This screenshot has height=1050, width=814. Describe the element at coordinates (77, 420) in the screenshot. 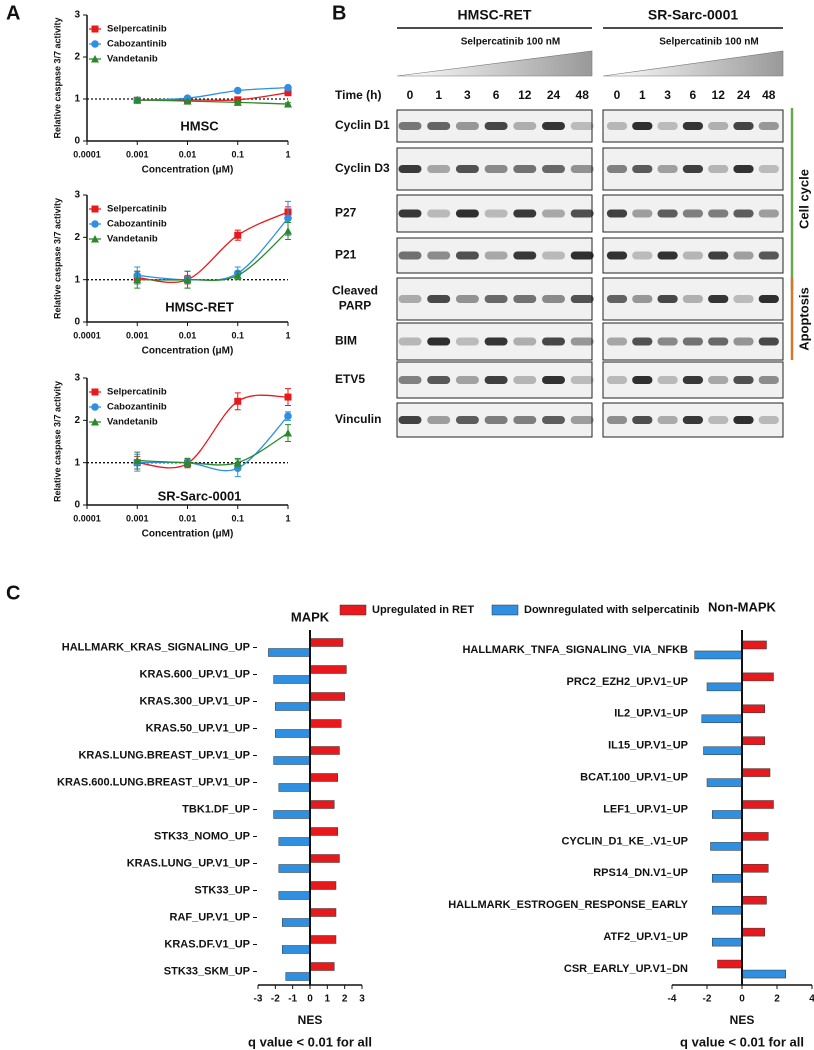

I see `y-tick-label: 2` at that location.